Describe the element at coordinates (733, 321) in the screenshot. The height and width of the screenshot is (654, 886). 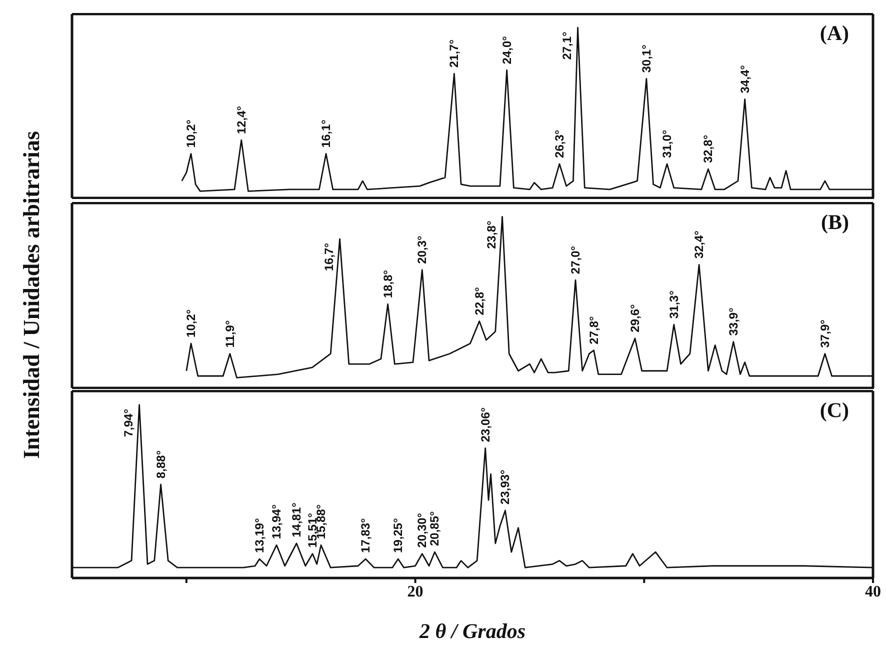
I see `annotation: 33,9°` at that location.